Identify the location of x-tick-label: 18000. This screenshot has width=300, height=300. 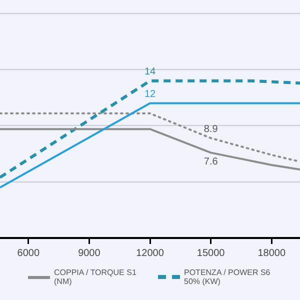
(272, 253).